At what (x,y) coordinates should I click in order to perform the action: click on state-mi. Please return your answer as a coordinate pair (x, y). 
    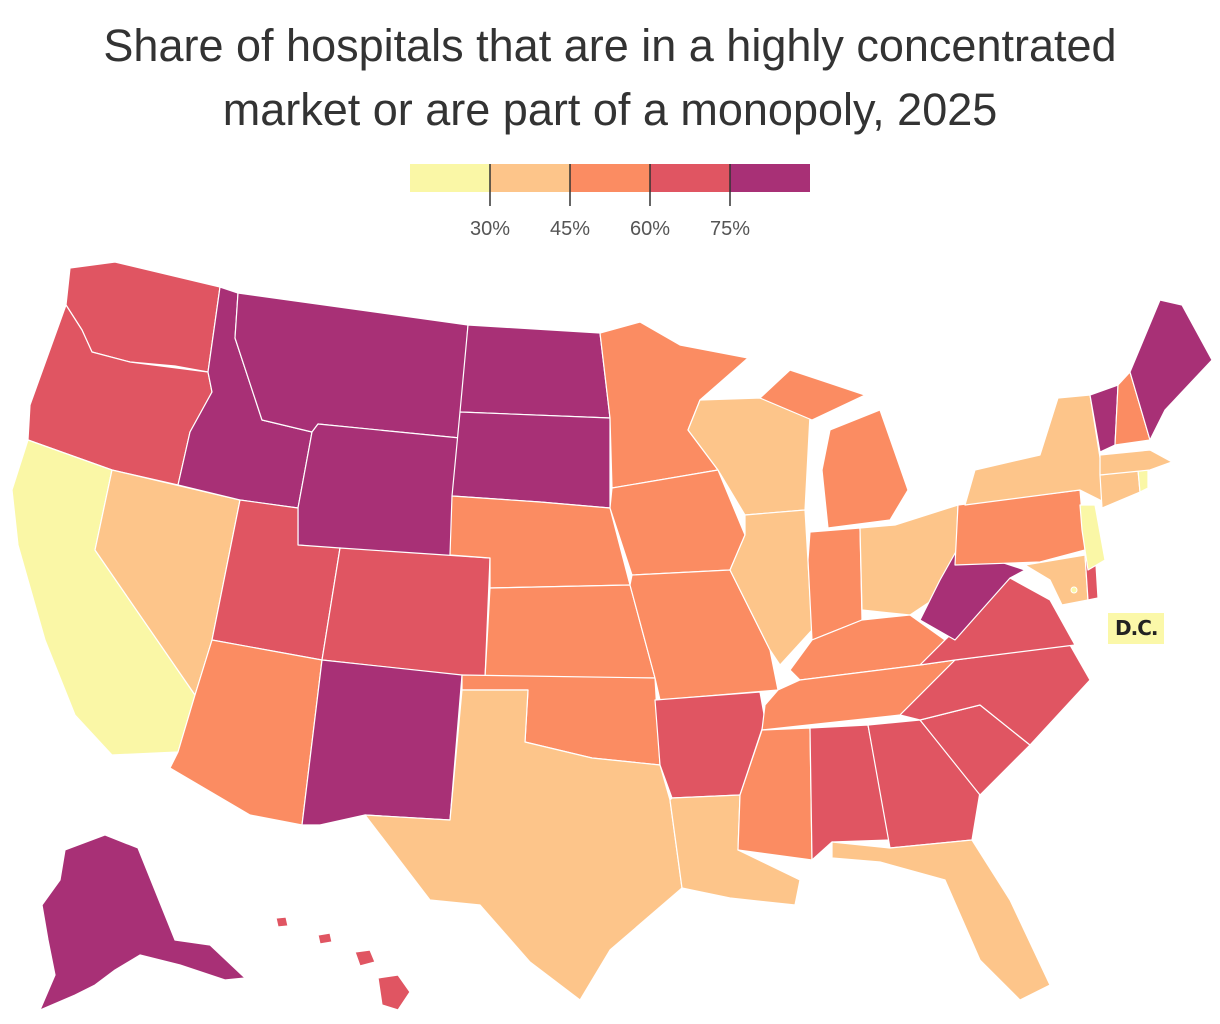
    Looking at the image, I should click on (834, 449).